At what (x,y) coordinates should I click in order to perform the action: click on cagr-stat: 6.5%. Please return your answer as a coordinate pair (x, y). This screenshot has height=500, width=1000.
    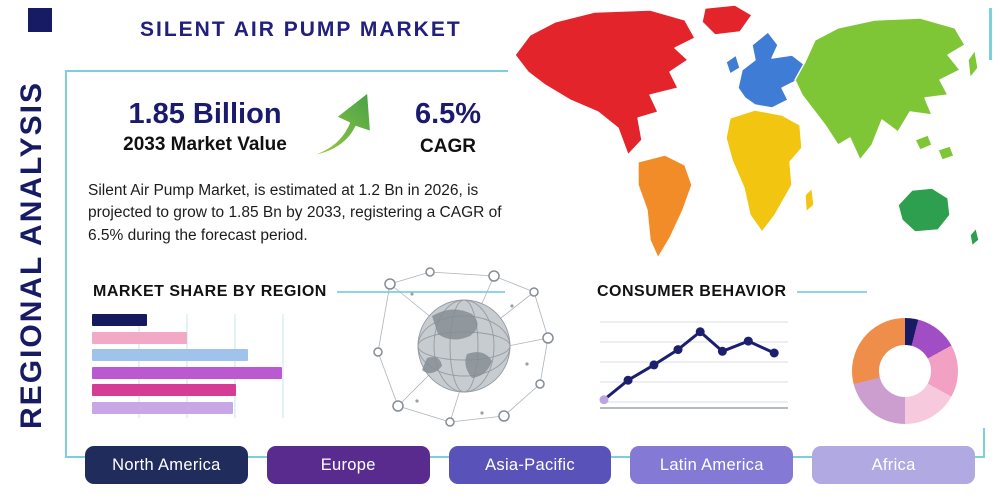
    Looking at the image, I should click on (448, 114).